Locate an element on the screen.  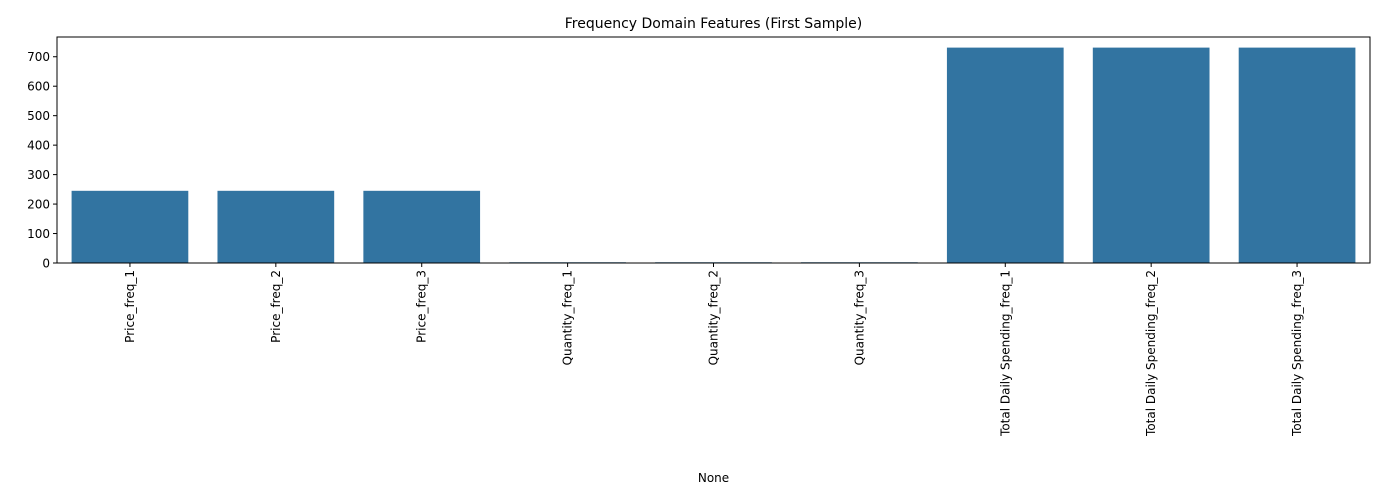
x-tick-label: Total Daily Spending_freq_2 is located at coordinates (1151, 353).